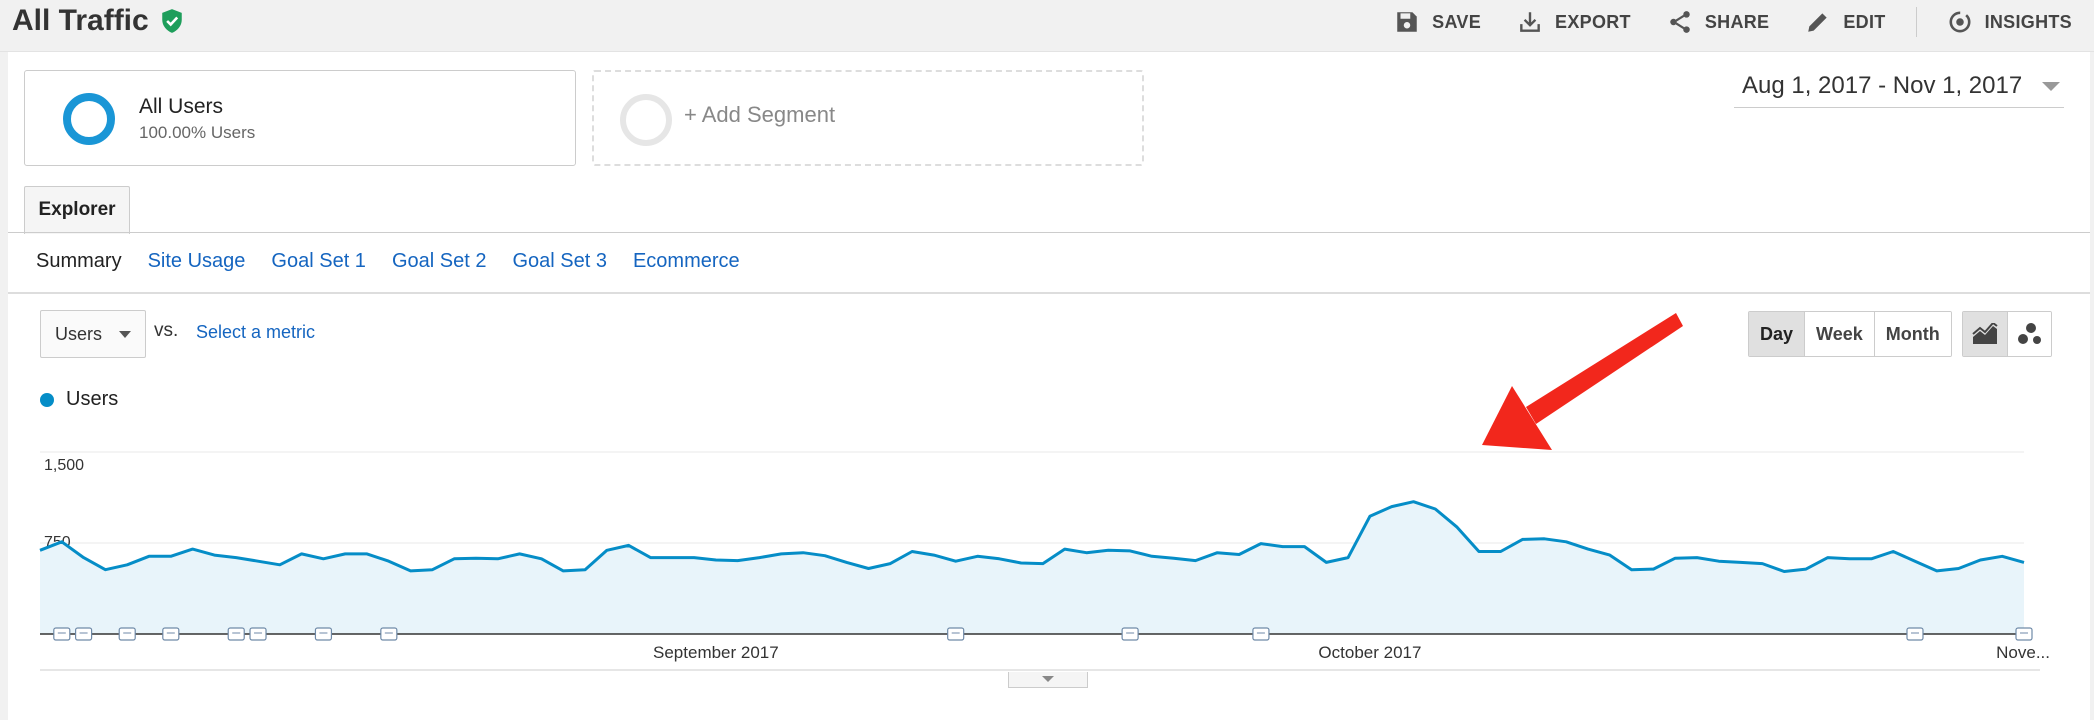  I want to click on insights-label: INSIGHTS, so click(2028, 21).